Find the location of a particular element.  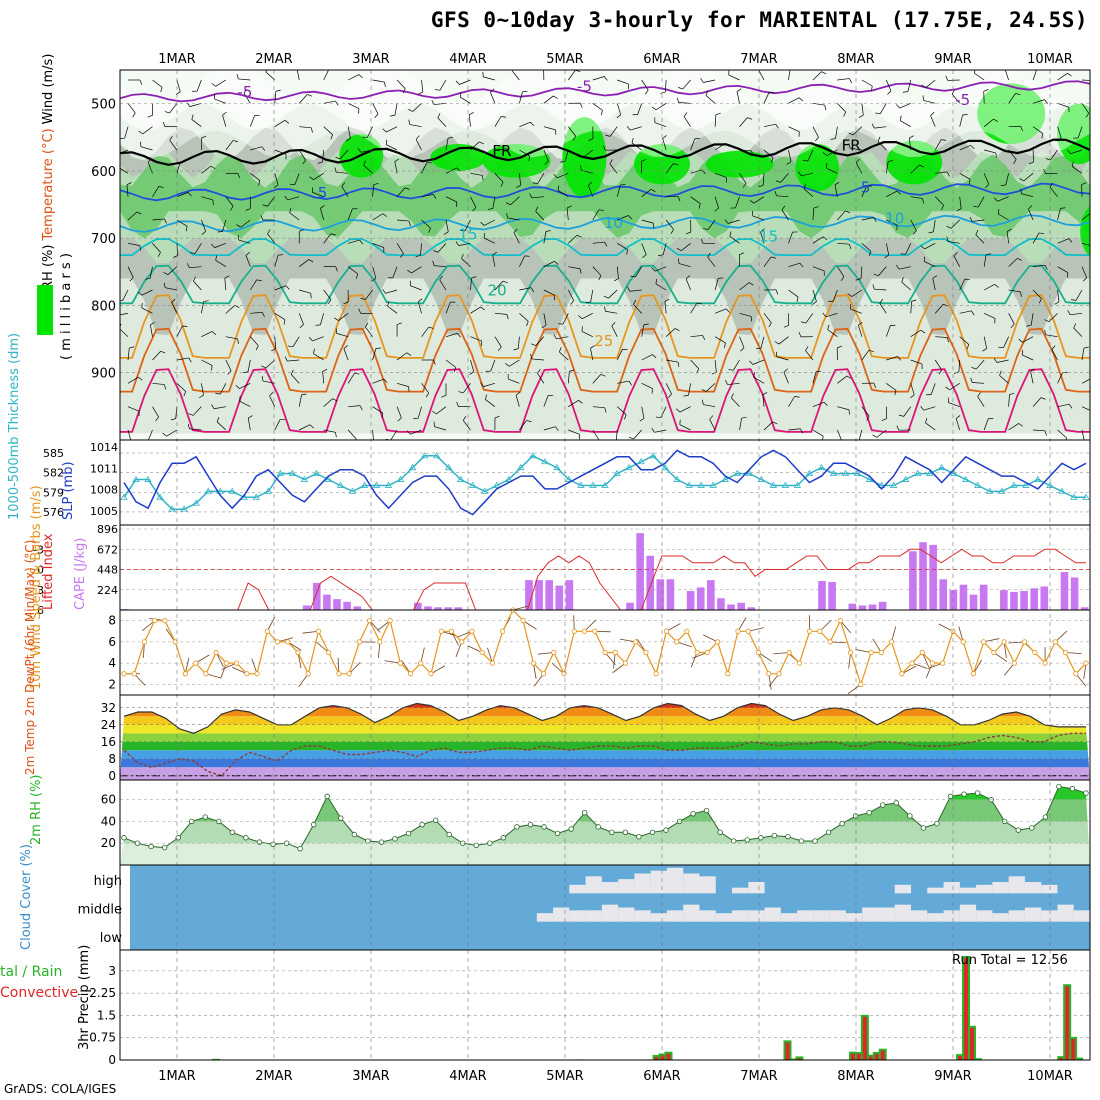

contour-label: 10 is located at coordinates (613, 223).